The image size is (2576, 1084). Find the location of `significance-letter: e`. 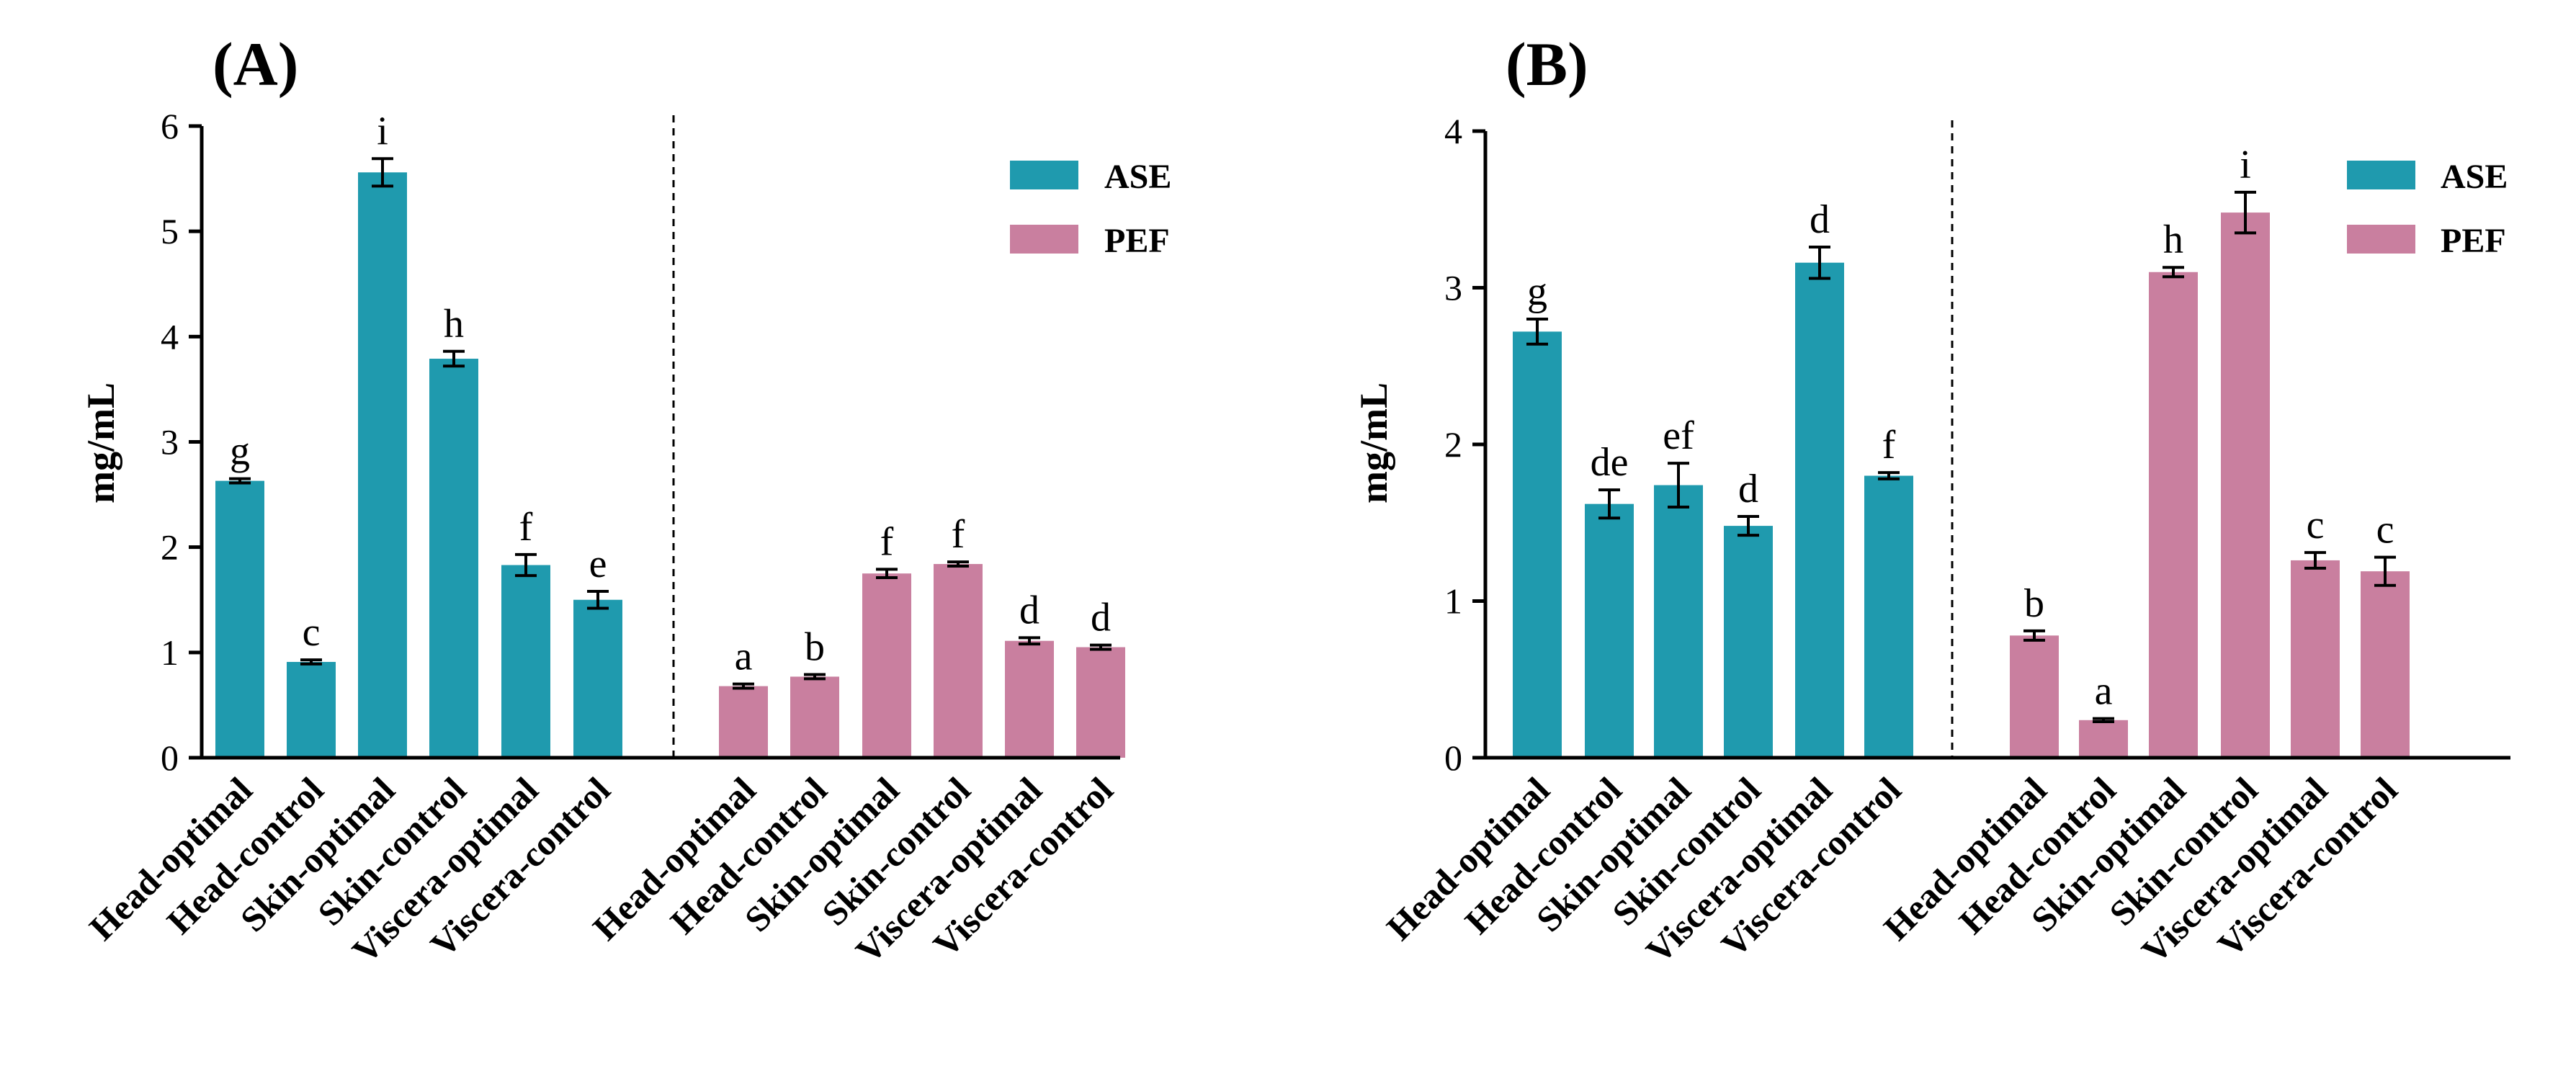

significance-letter: e is located at coordinates (598, 564).